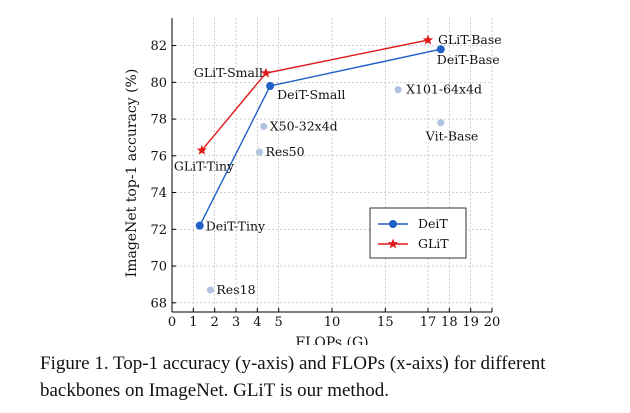  I want to click on series-point-label: DeiT-Tiny, so click(236, 226).